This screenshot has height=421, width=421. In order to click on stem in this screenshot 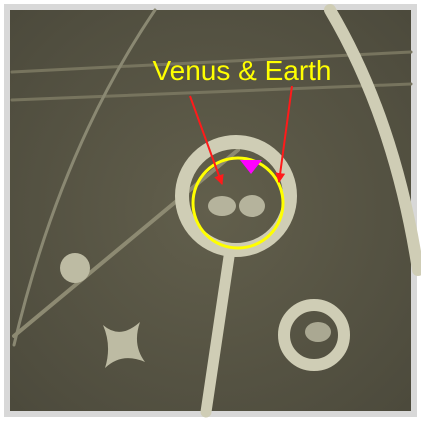, I will do `click(218, 331)`.